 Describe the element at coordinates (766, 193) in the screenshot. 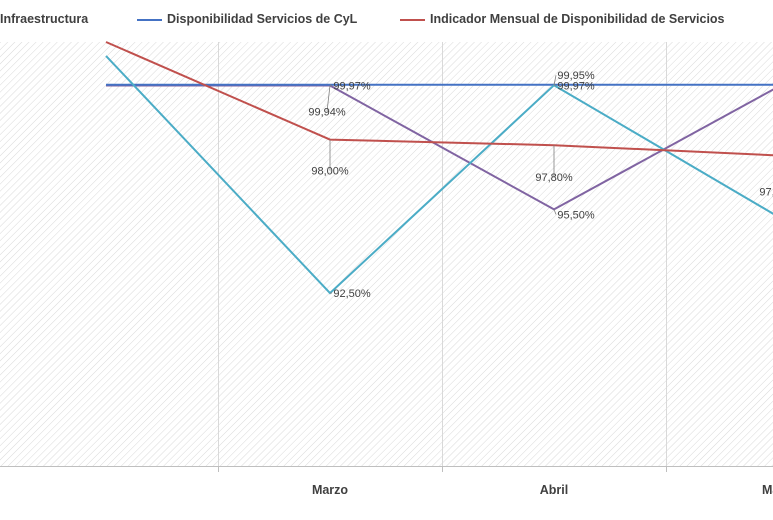

I see `data-label: 97,43%` at that location.